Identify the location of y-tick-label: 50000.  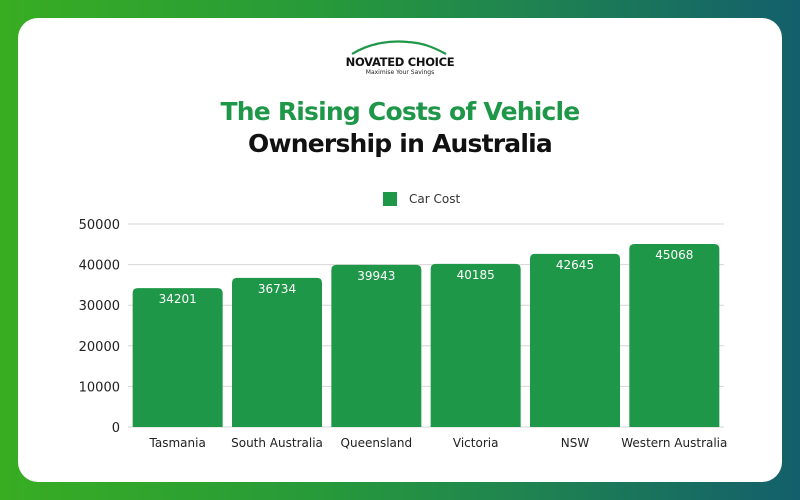
(99, 225).